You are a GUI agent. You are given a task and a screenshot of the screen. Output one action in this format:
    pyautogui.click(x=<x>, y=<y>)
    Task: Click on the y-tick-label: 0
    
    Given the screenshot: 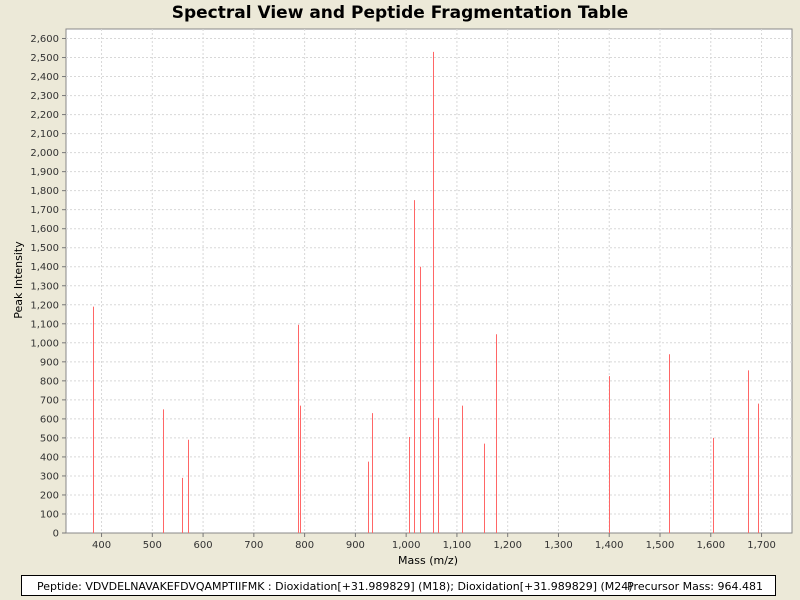 What is the action you would take?
    pyautogui.click(x=56, y=534)
    